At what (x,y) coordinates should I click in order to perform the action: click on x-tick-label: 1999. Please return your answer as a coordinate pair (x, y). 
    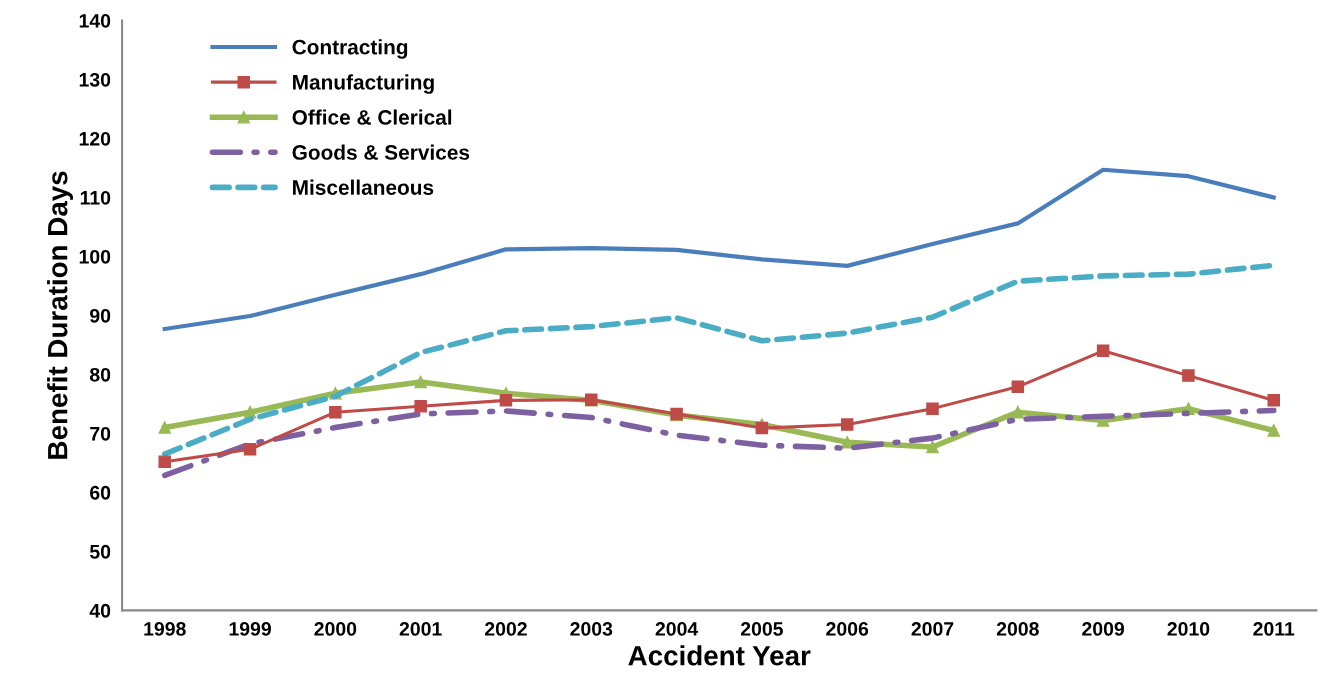
    Looking at the image, I should click on (250, 629).